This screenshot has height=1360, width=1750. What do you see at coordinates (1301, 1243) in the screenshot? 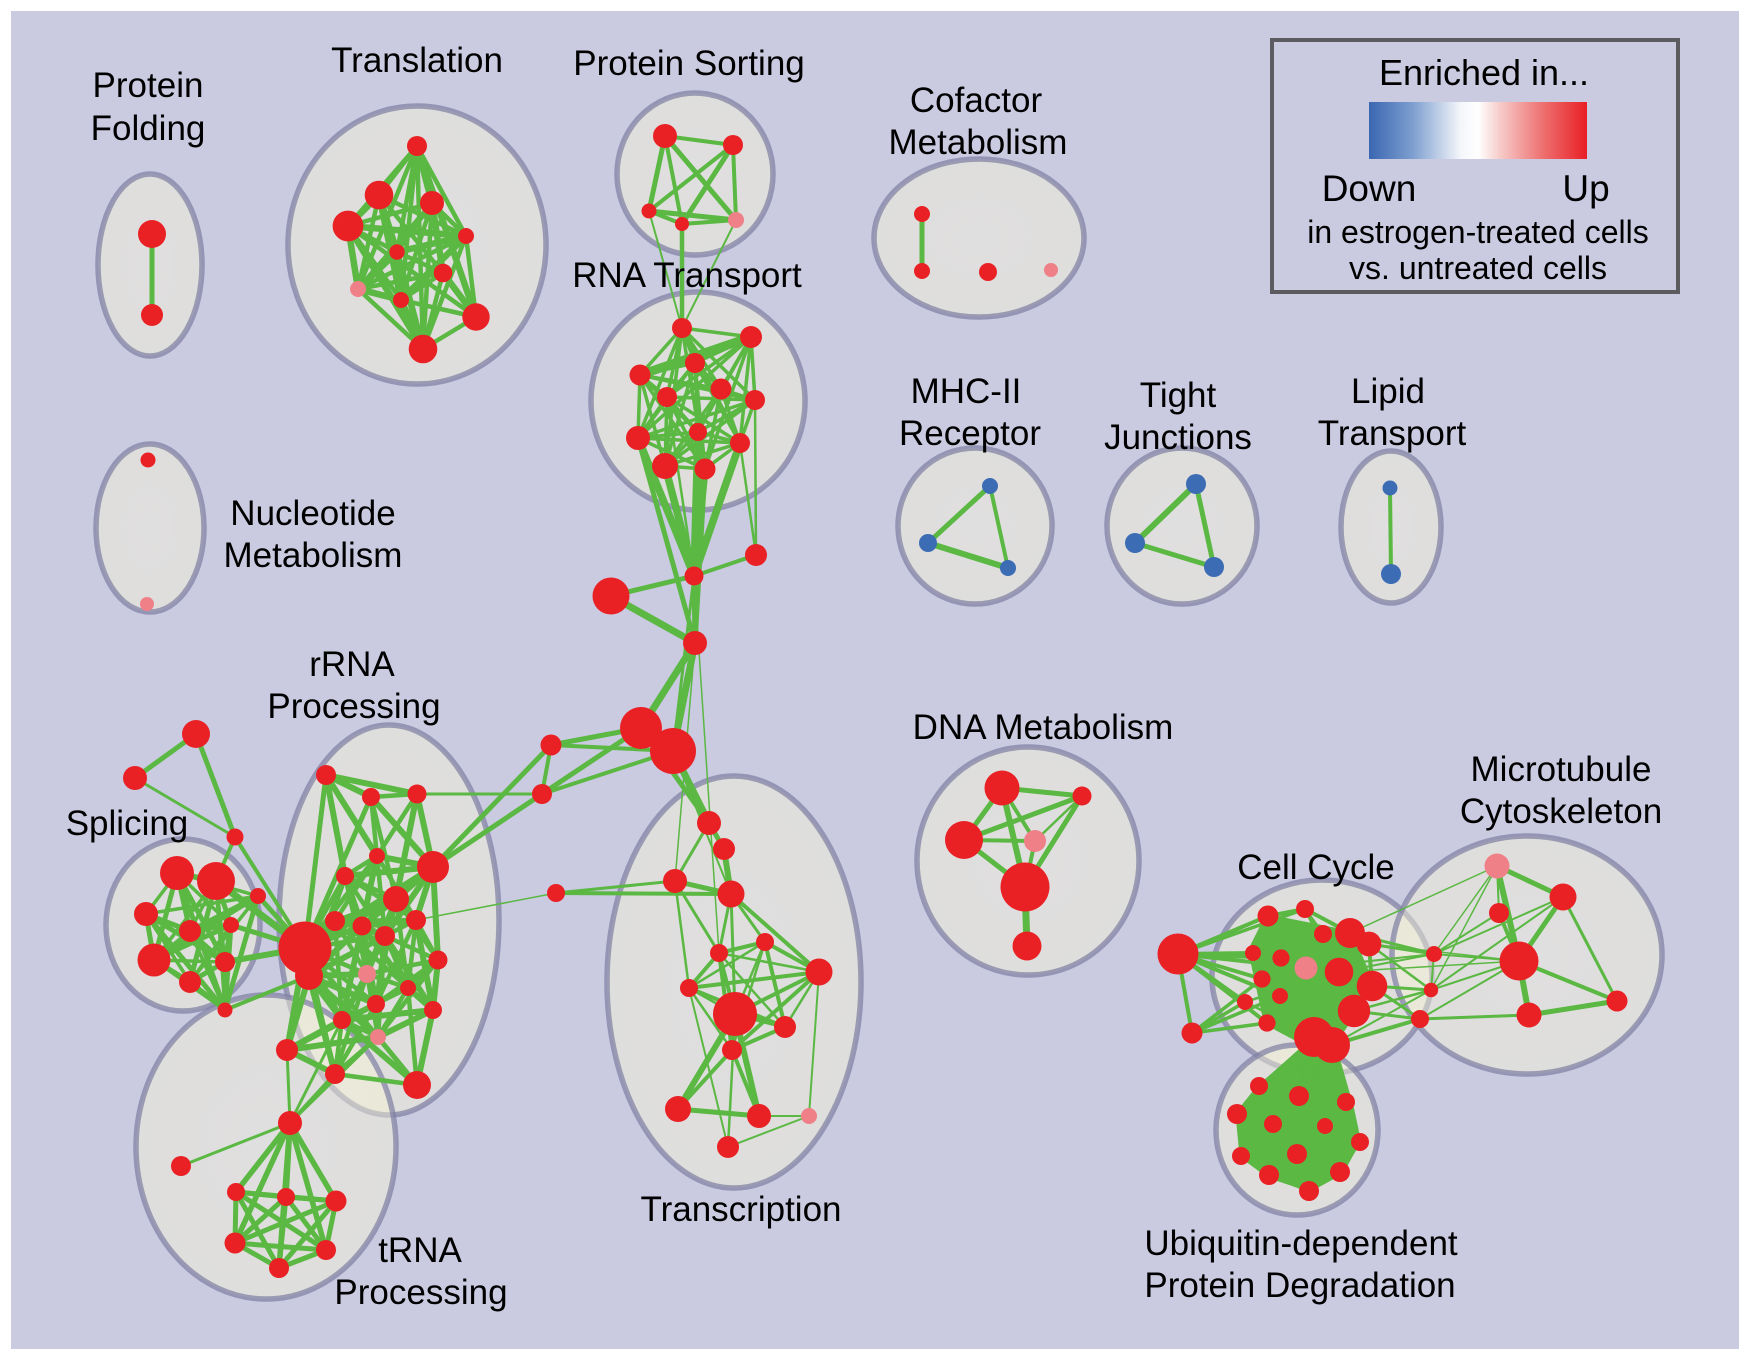
I see `svg-text: Ubiquitin-dependent` at bounding box center [1301, 1243].